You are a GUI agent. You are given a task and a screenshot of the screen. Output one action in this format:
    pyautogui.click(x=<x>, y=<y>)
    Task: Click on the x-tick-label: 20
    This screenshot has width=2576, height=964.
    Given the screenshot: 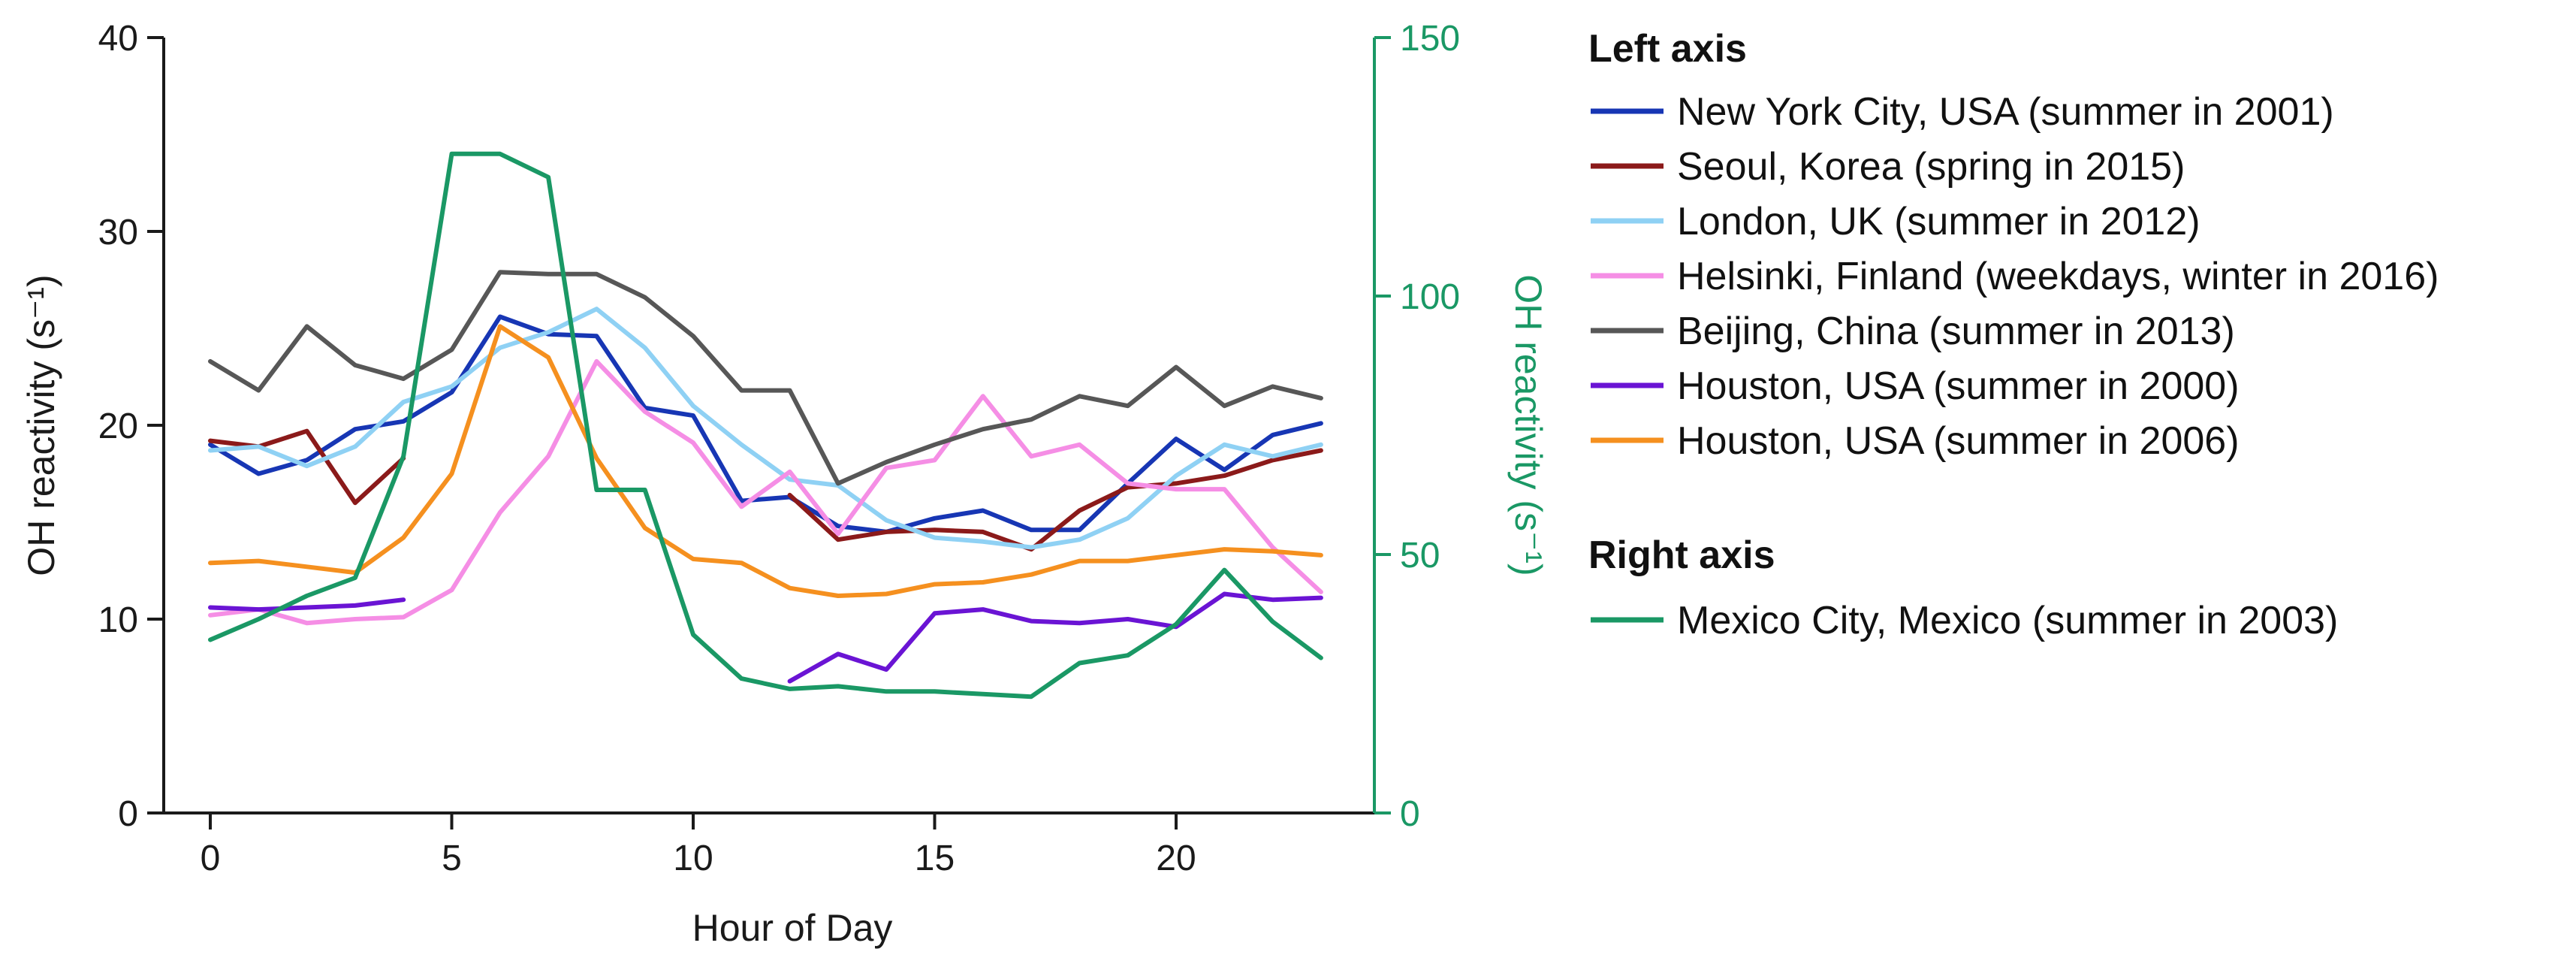 What is the action you would take?
    pyautogui.click(x=1176, y=858)
    